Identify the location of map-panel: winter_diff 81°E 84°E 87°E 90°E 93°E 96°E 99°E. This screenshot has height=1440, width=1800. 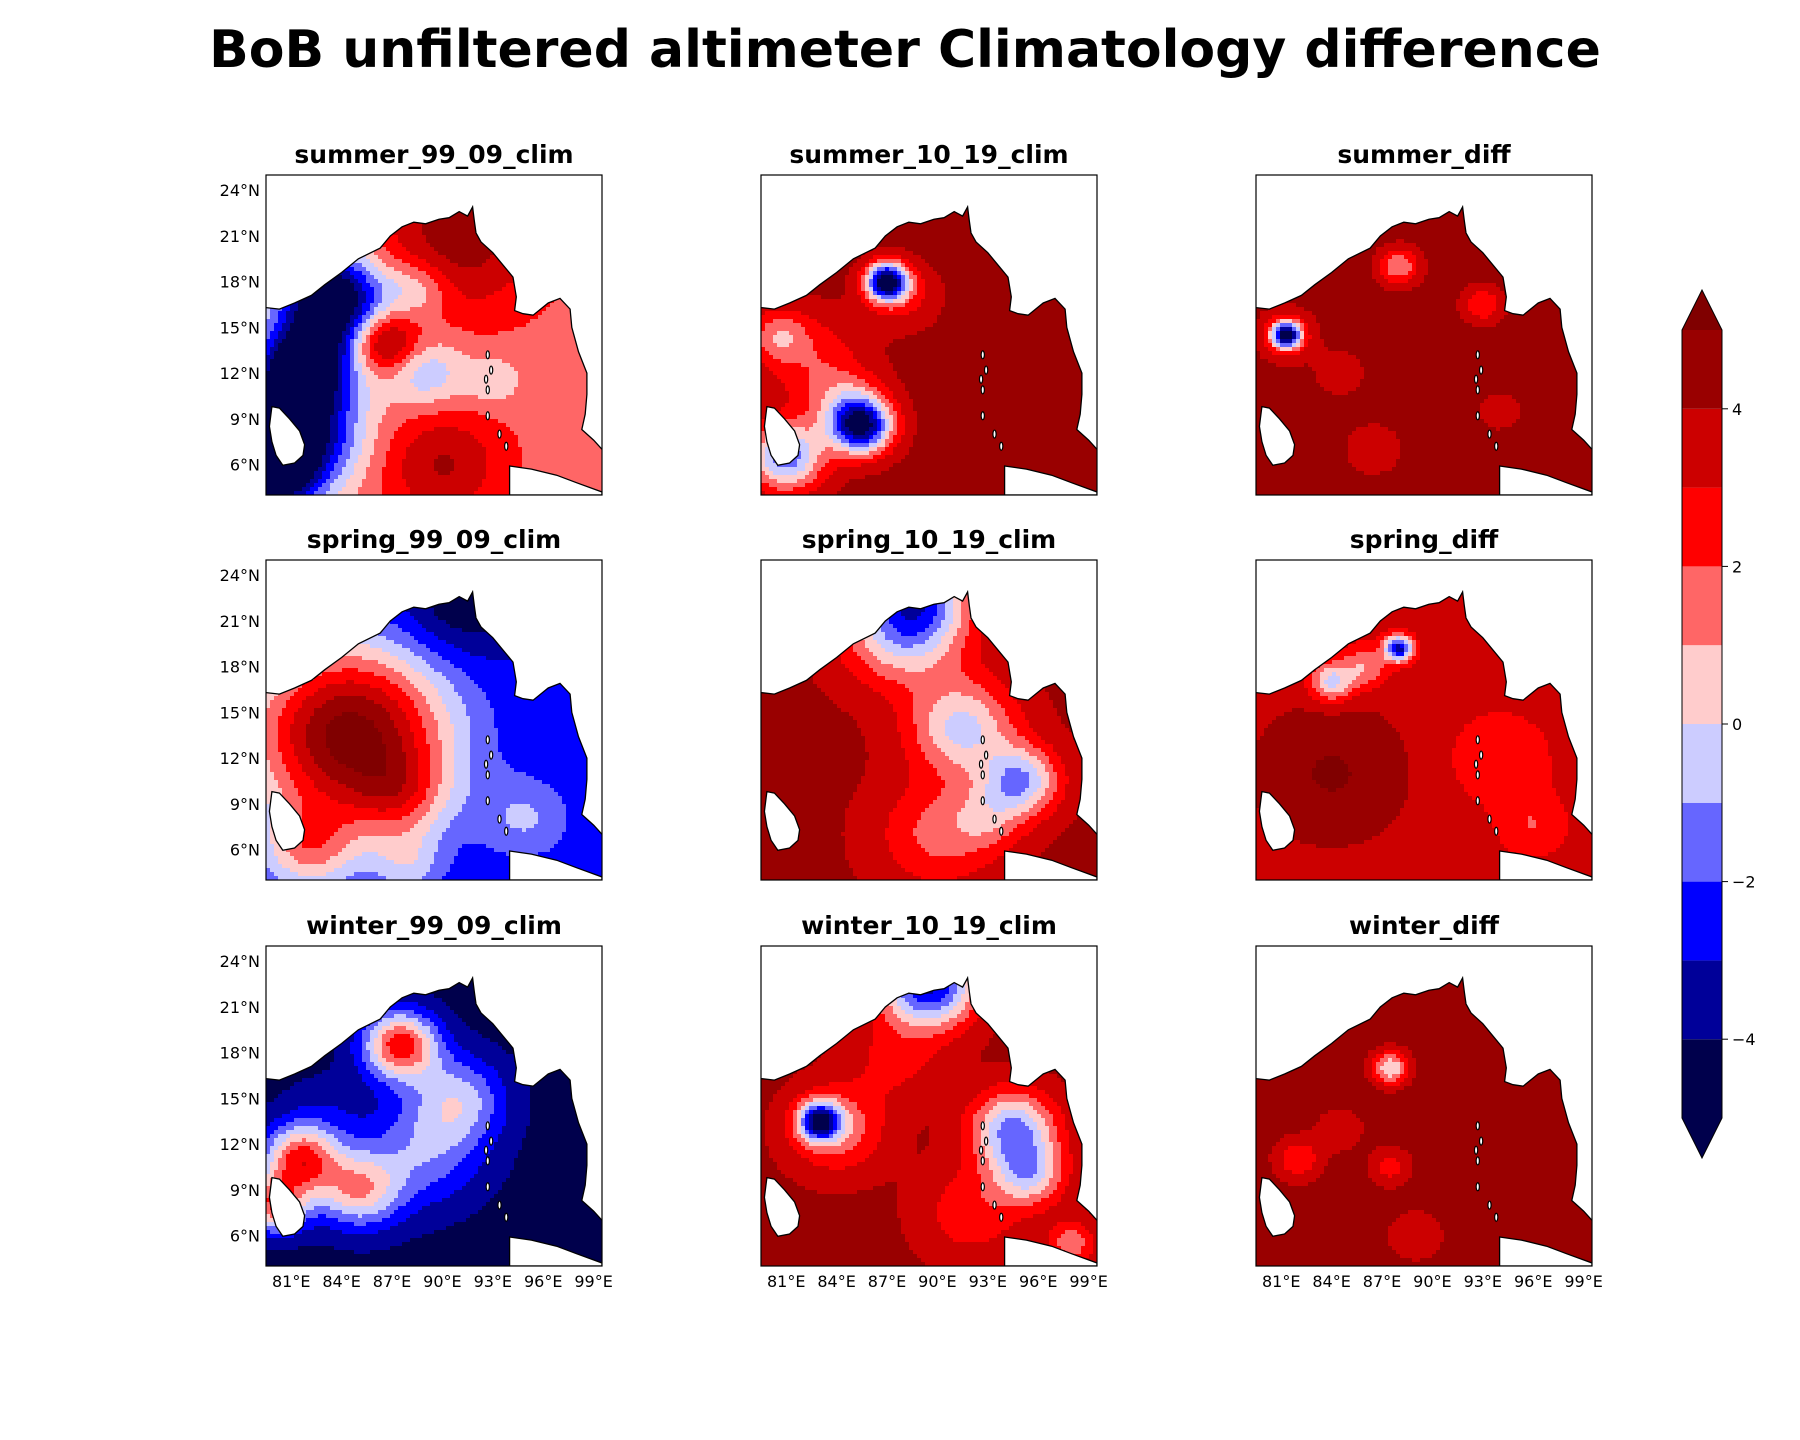
(1429, 1101).